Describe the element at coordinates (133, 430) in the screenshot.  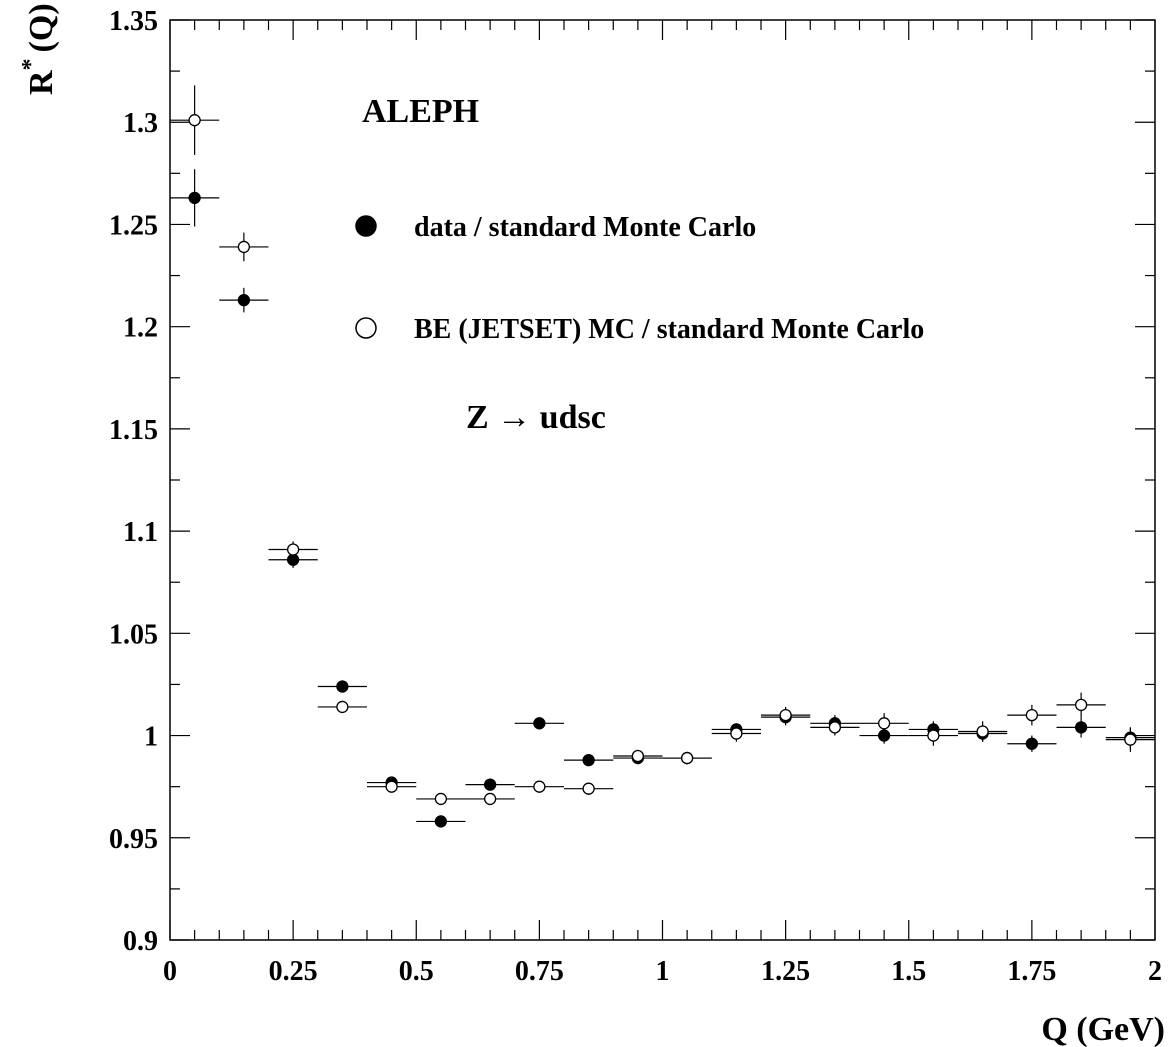
I see `y-tick-label: 1.15` at that location.